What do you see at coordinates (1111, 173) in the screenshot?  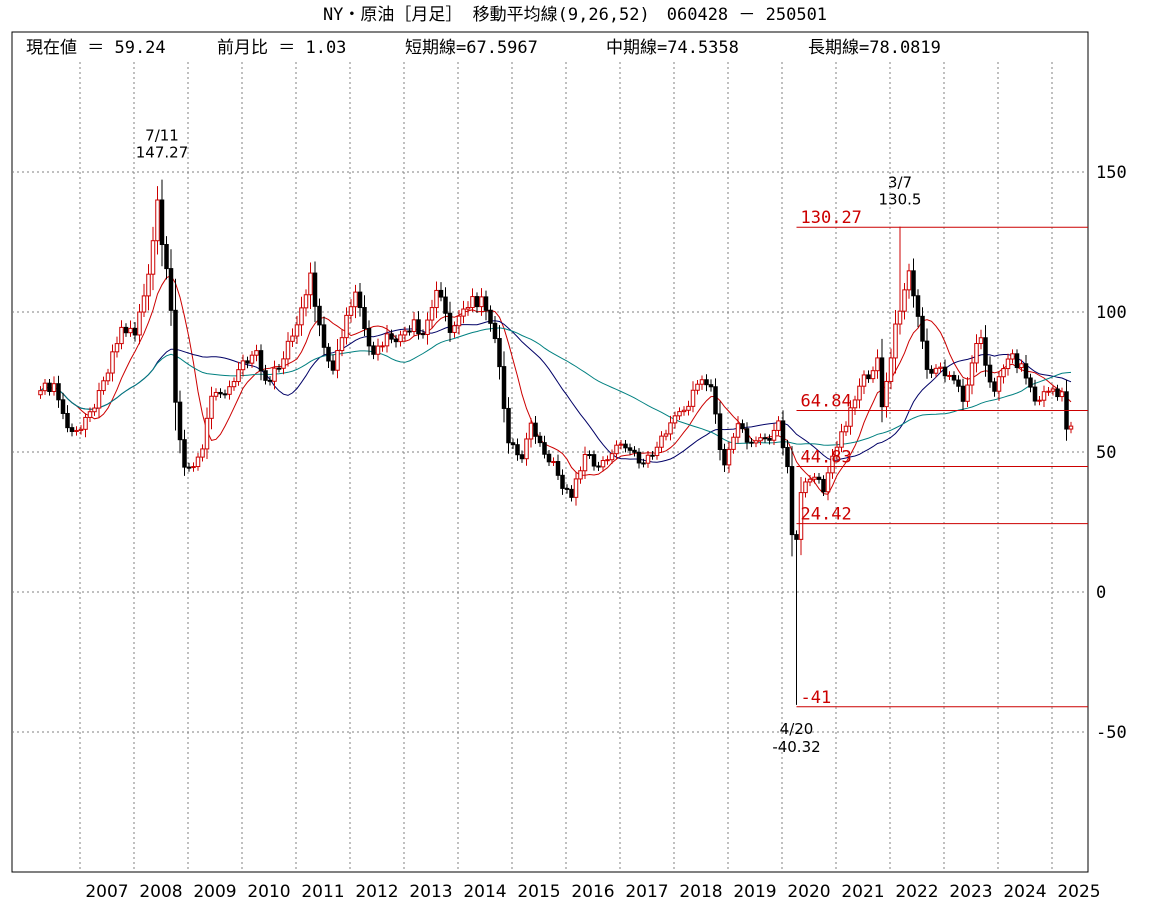 I see `y-tick-label: 150` at bounding box center [1111, 173].